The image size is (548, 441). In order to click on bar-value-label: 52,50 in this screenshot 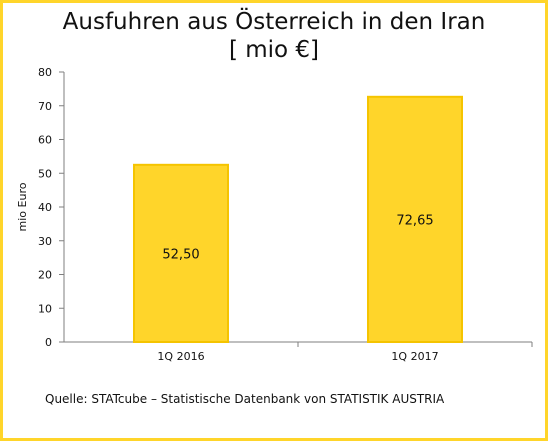, I will do `click(180, 254)`.